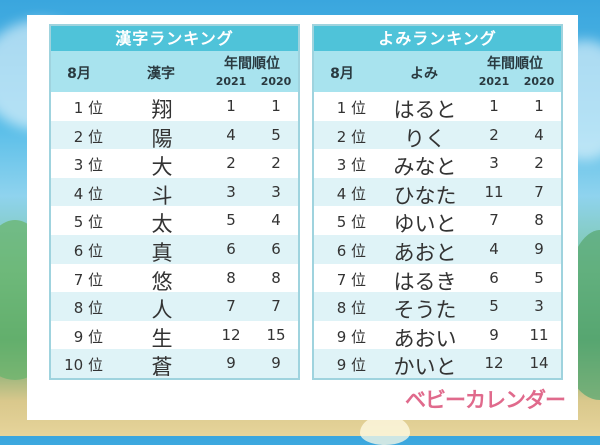  I want to click on rank-2020-cell: 14, so click(539, 363).